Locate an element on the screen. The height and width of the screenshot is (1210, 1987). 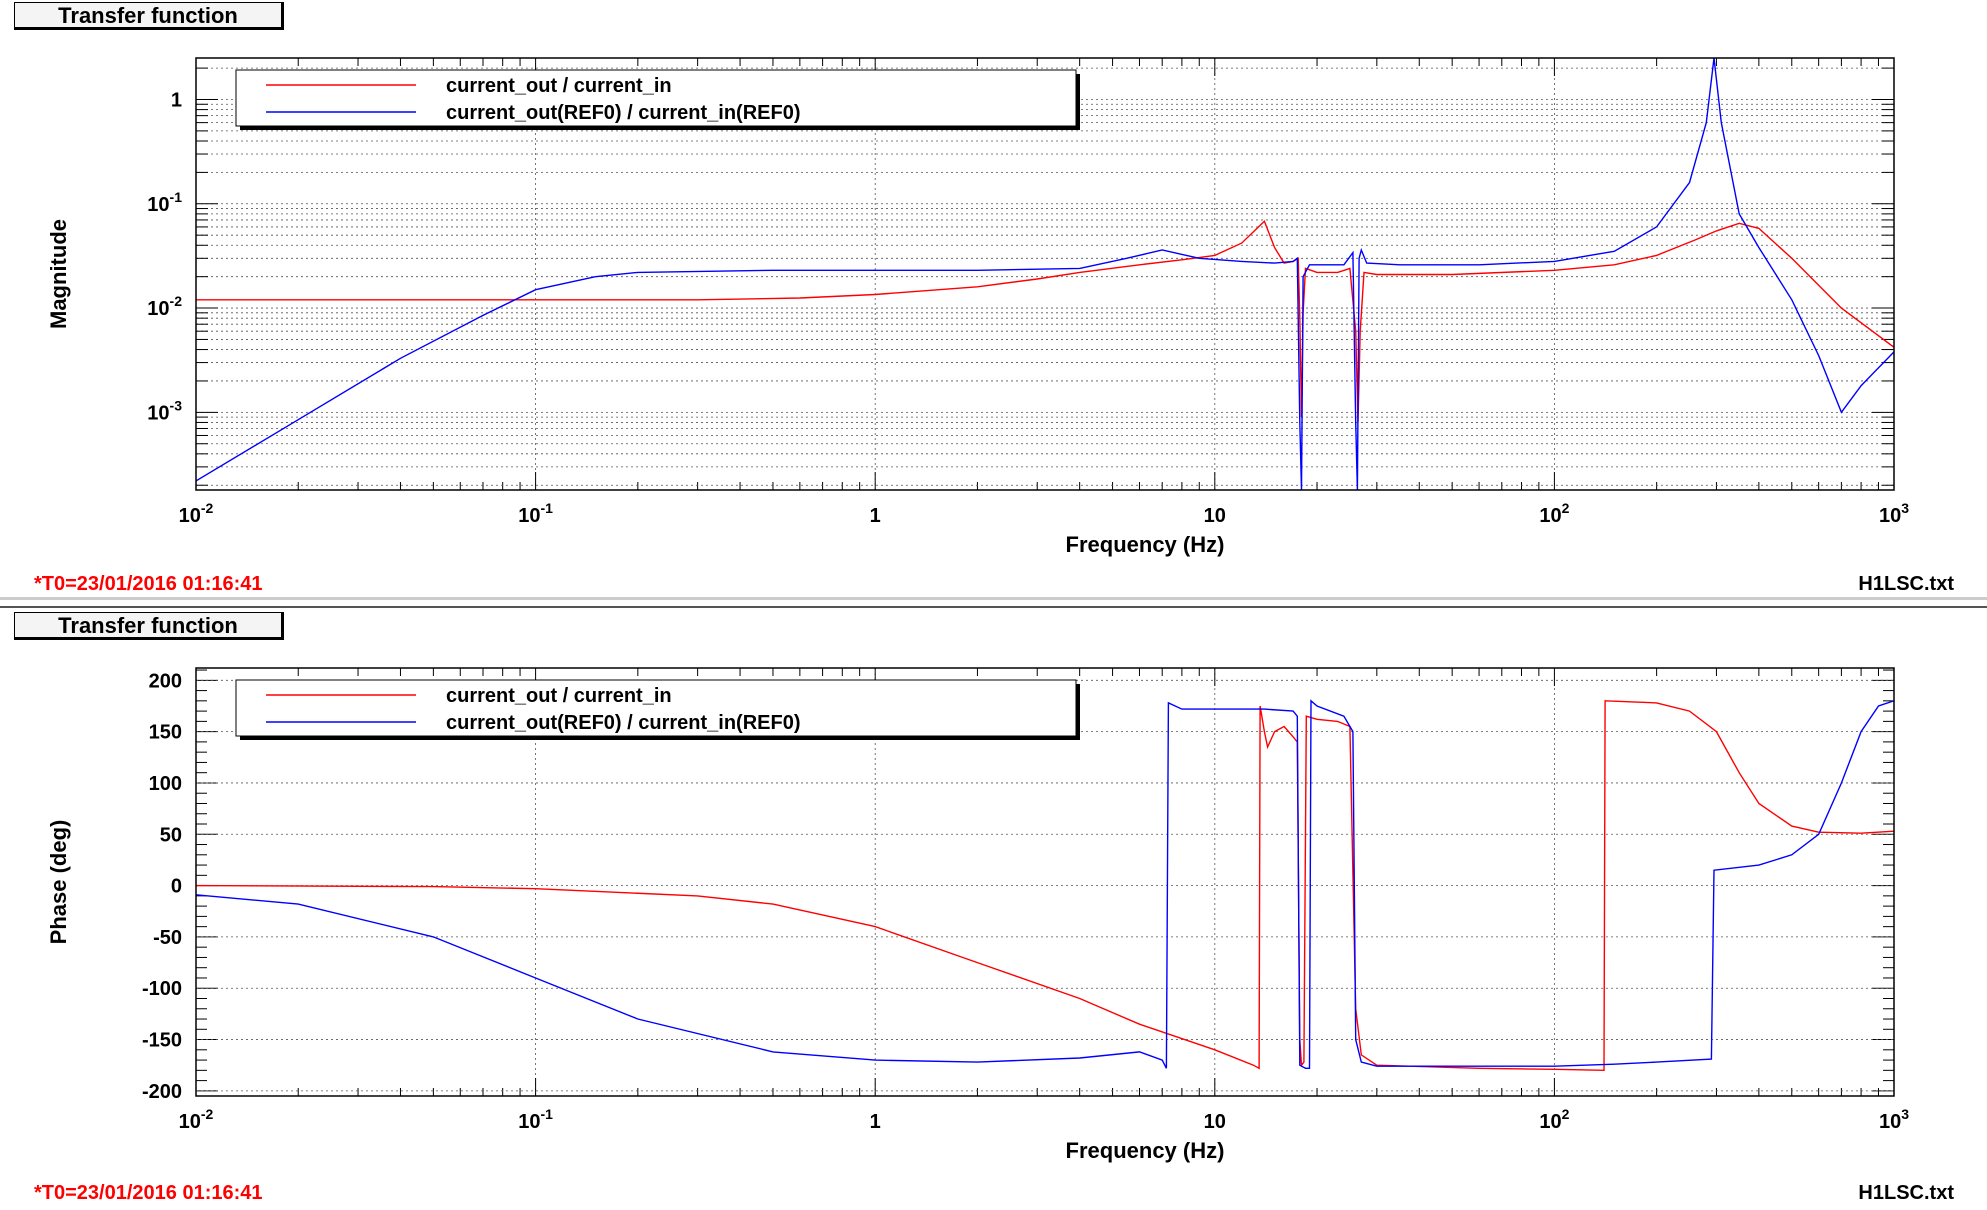
y-tick-label: 10-3 is located at coordinates (164, 410).